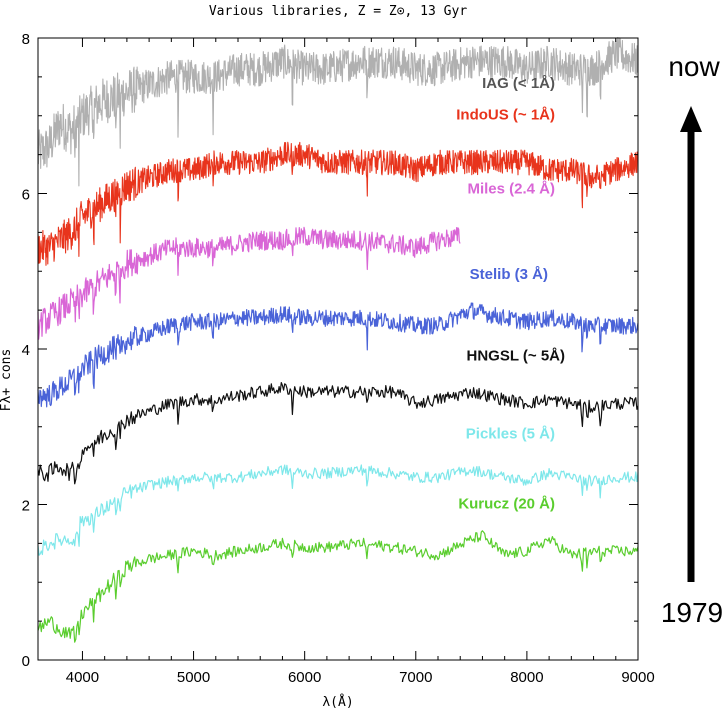 The width and height of the screenshot is (727, 712). Describe the element at coordinates (337, 702) in the screenshot. I see `x-axis-label: λ(Å)` at that location.